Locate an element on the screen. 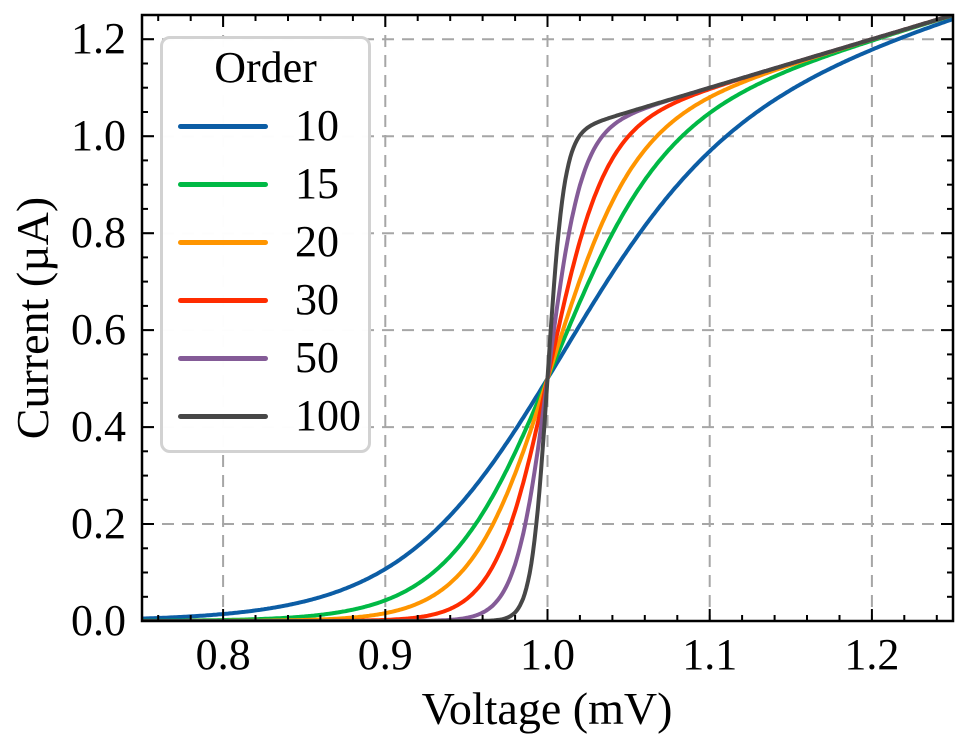 The height and width of the screenshot is (746, 969). legend-item: 30 is located at coordinates (265, 300).